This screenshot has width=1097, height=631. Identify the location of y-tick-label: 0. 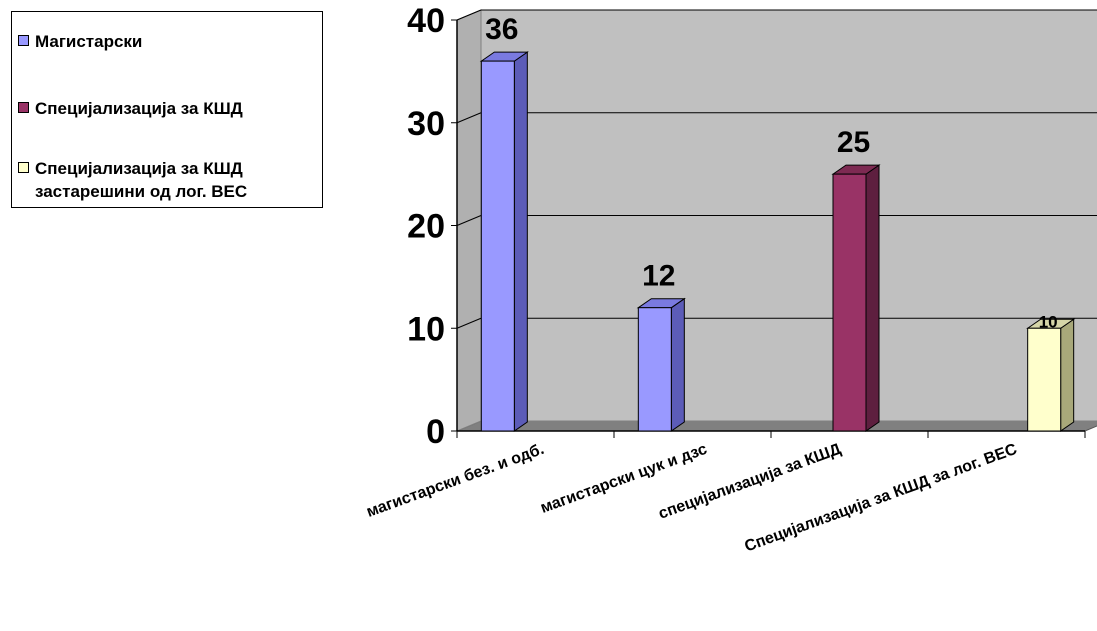
(435, 432).